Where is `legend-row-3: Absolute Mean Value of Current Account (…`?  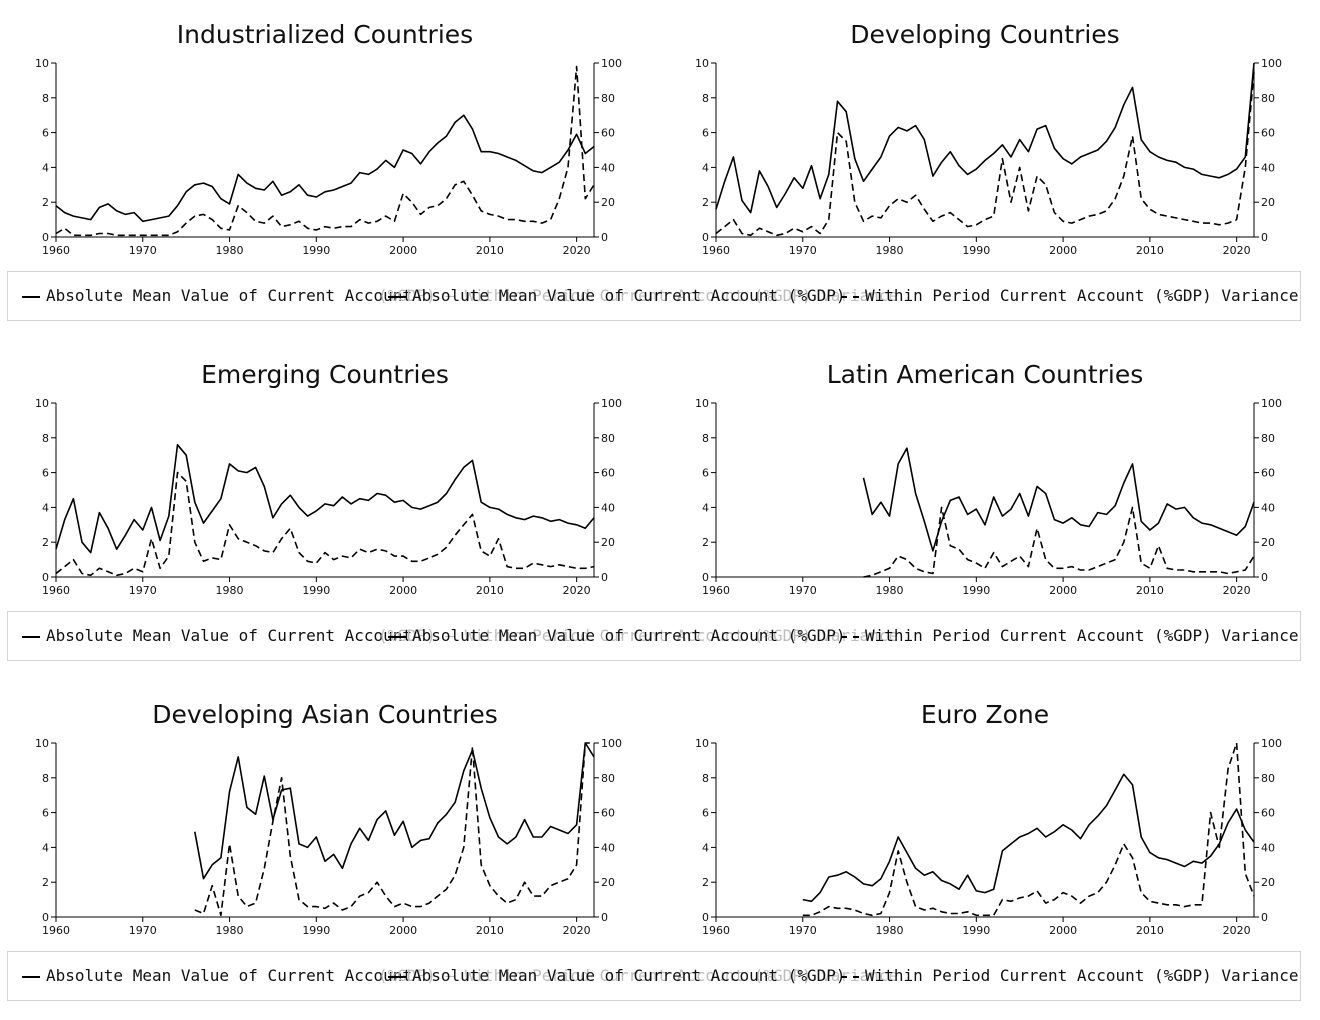
legend-row-3: Absolute Mean Value of Current Account (… is located at coordinates (654, 976).